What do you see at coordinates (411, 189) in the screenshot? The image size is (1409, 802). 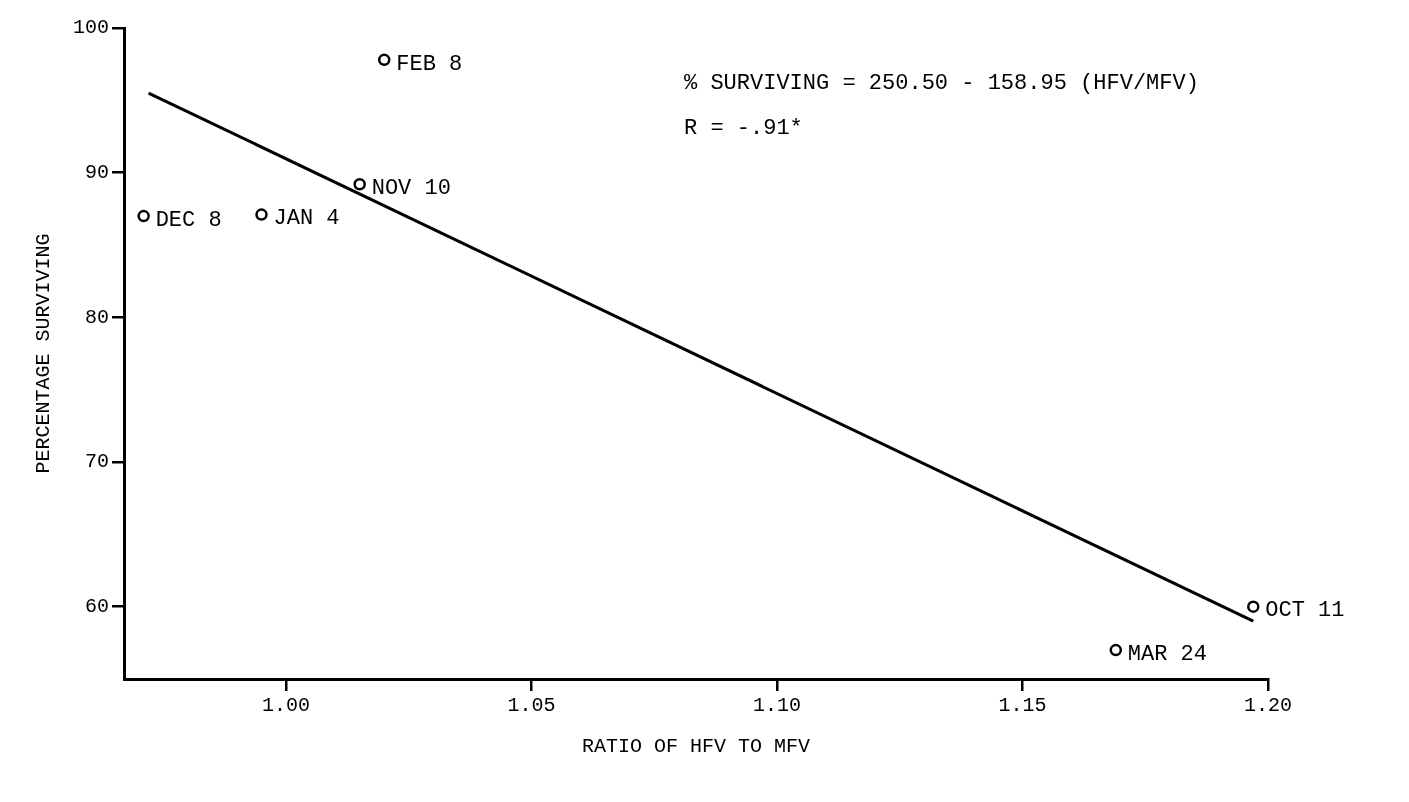 I see `annotation: NOV 10` at bounding box center [411, 189].